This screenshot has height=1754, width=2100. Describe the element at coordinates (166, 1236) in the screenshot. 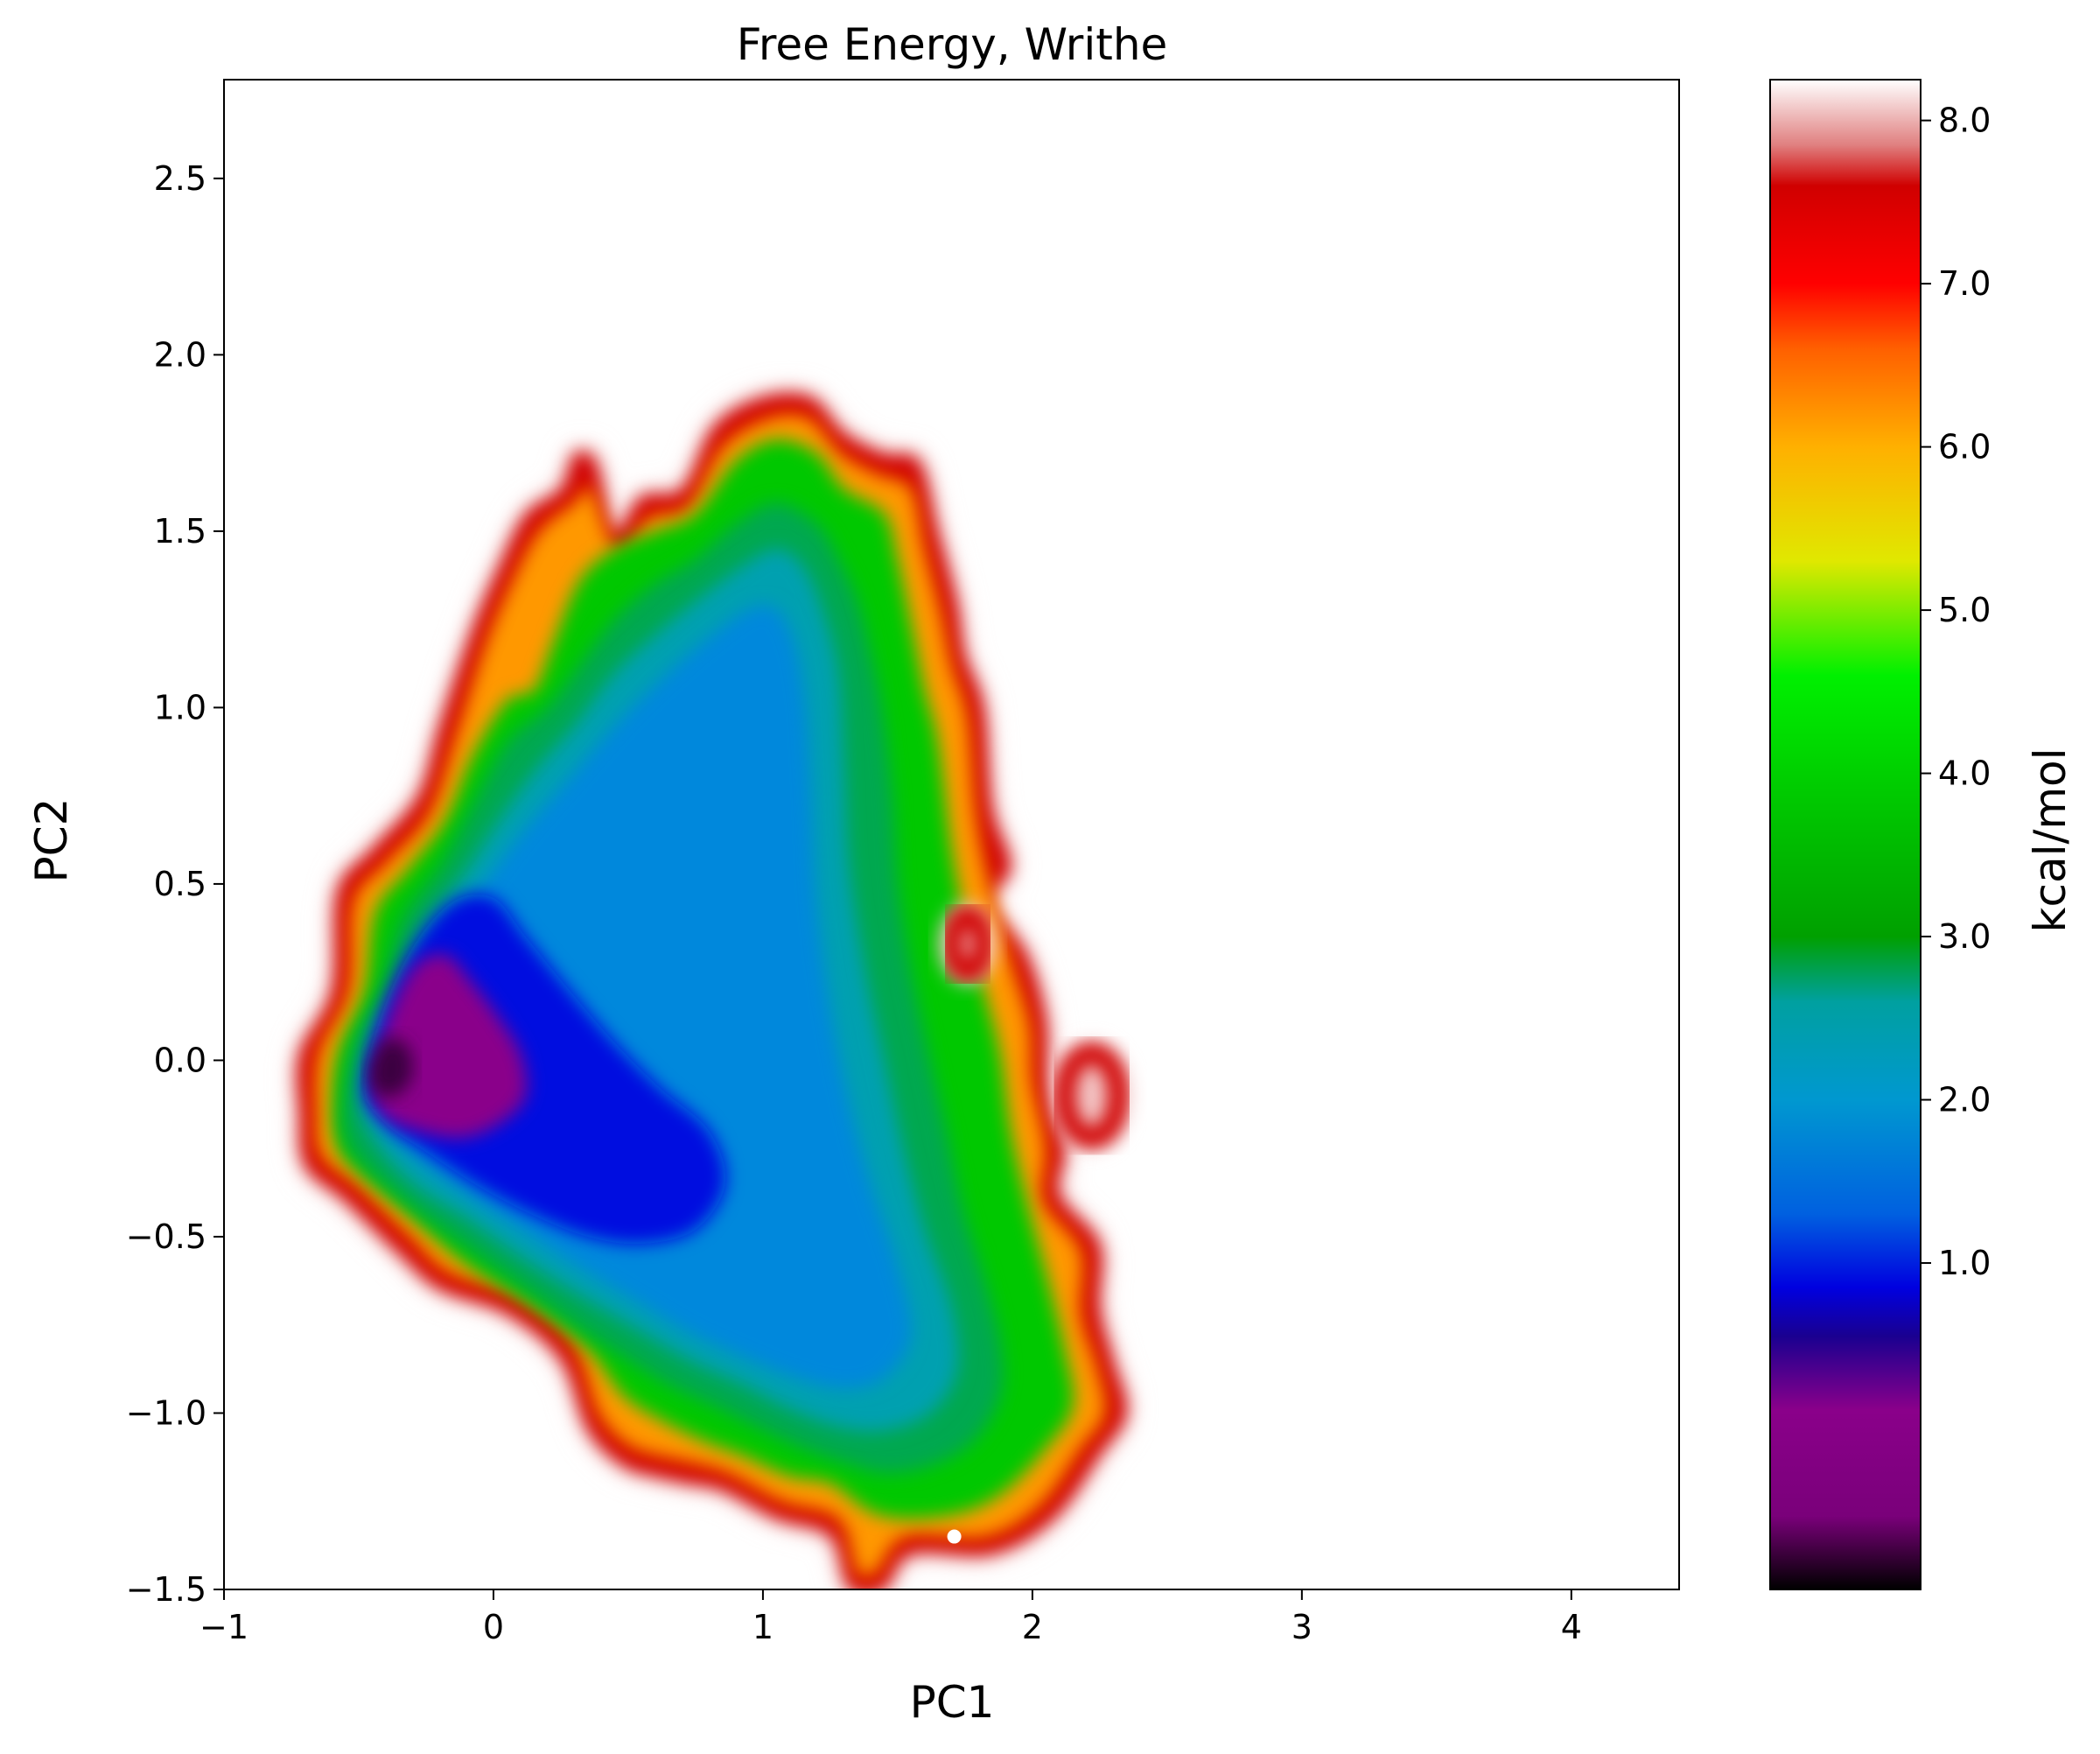

I see `y-tick-label: −0.5` at that location.